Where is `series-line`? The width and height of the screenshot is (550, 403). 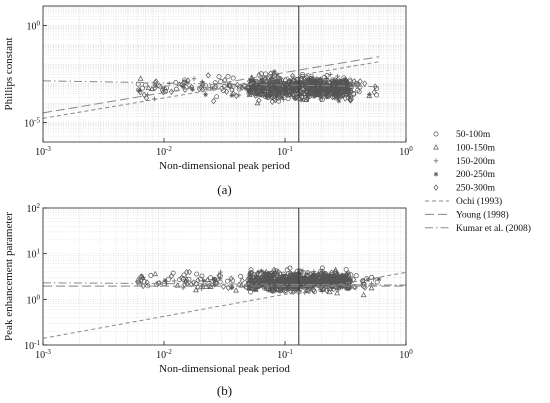 series-line is located at coordinates (211, 90).